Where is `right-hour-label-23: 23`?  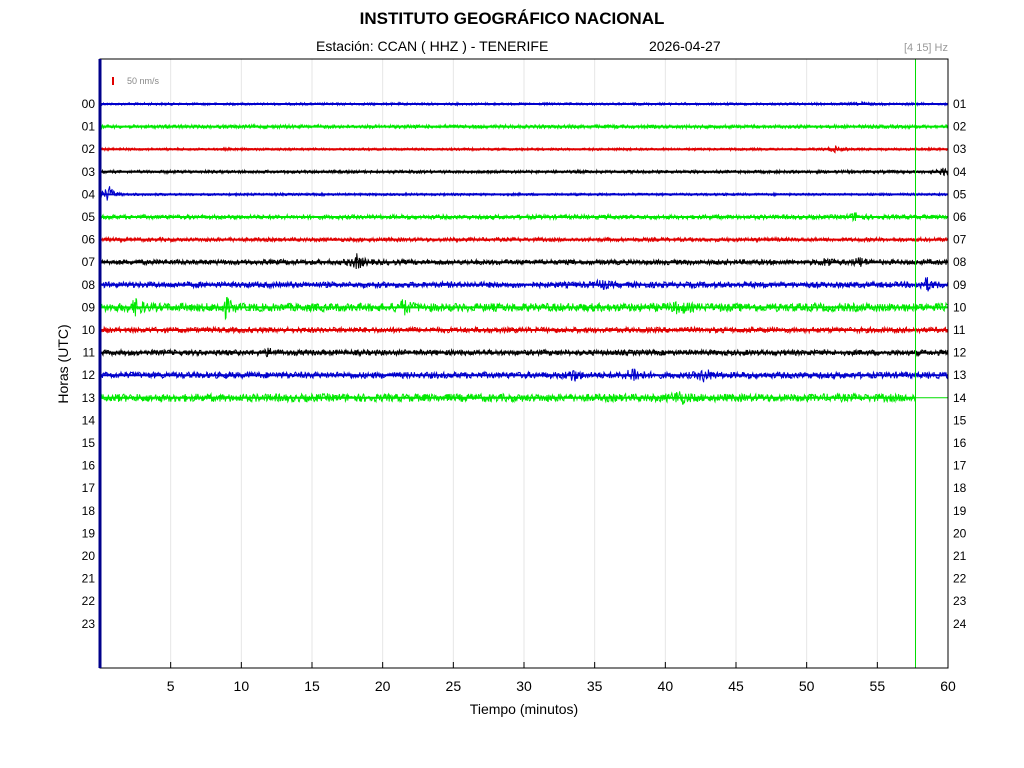 right-hour-label-23: 23 is located at coordinates (960, 601).